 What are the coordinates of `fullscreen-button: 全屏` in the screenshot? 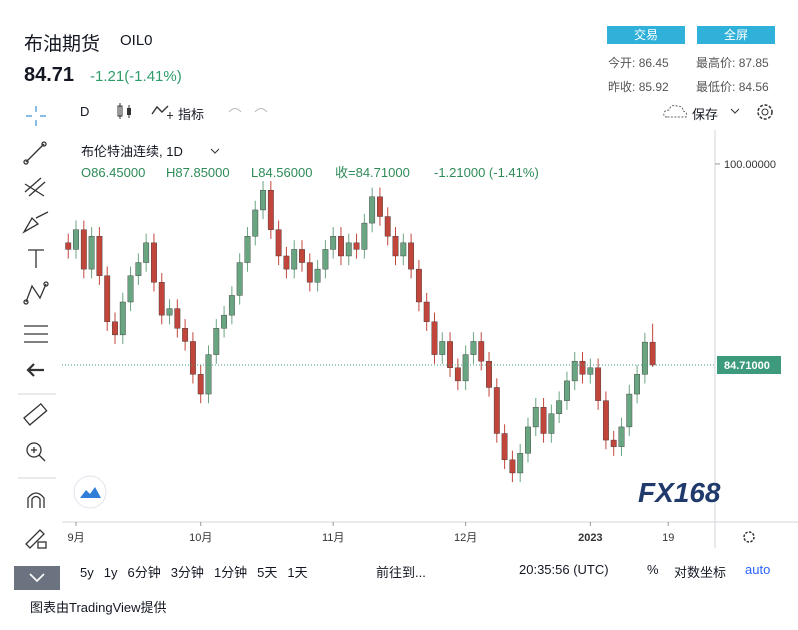 It's located at (736, 35).